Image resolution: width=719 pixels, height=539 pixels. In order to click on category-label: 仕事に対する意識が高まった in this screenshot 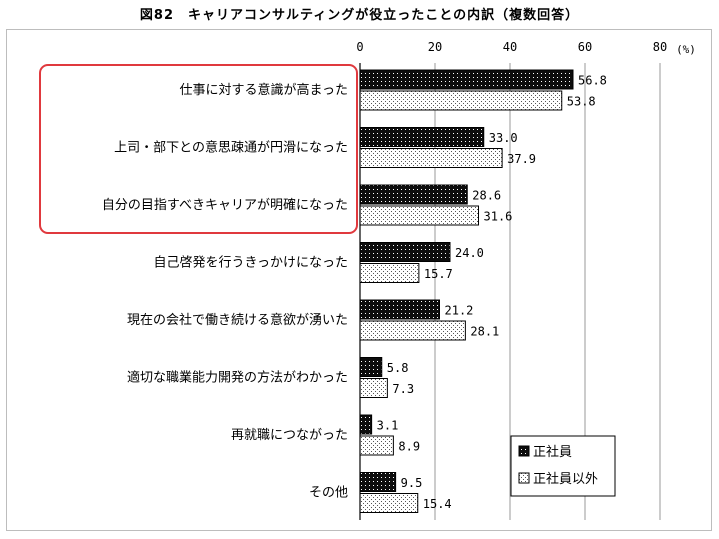, I will do `click(264, 90)`.